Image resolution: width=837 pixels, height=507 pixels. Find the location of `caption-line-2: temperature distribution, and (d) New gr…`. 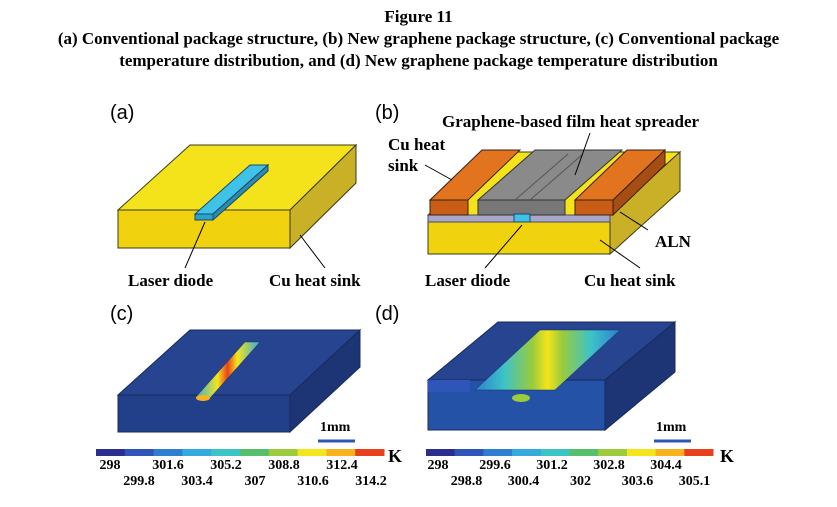

caption-line-2: temperature distribution, and (d) New gr… is located at coordinates (418, 60).